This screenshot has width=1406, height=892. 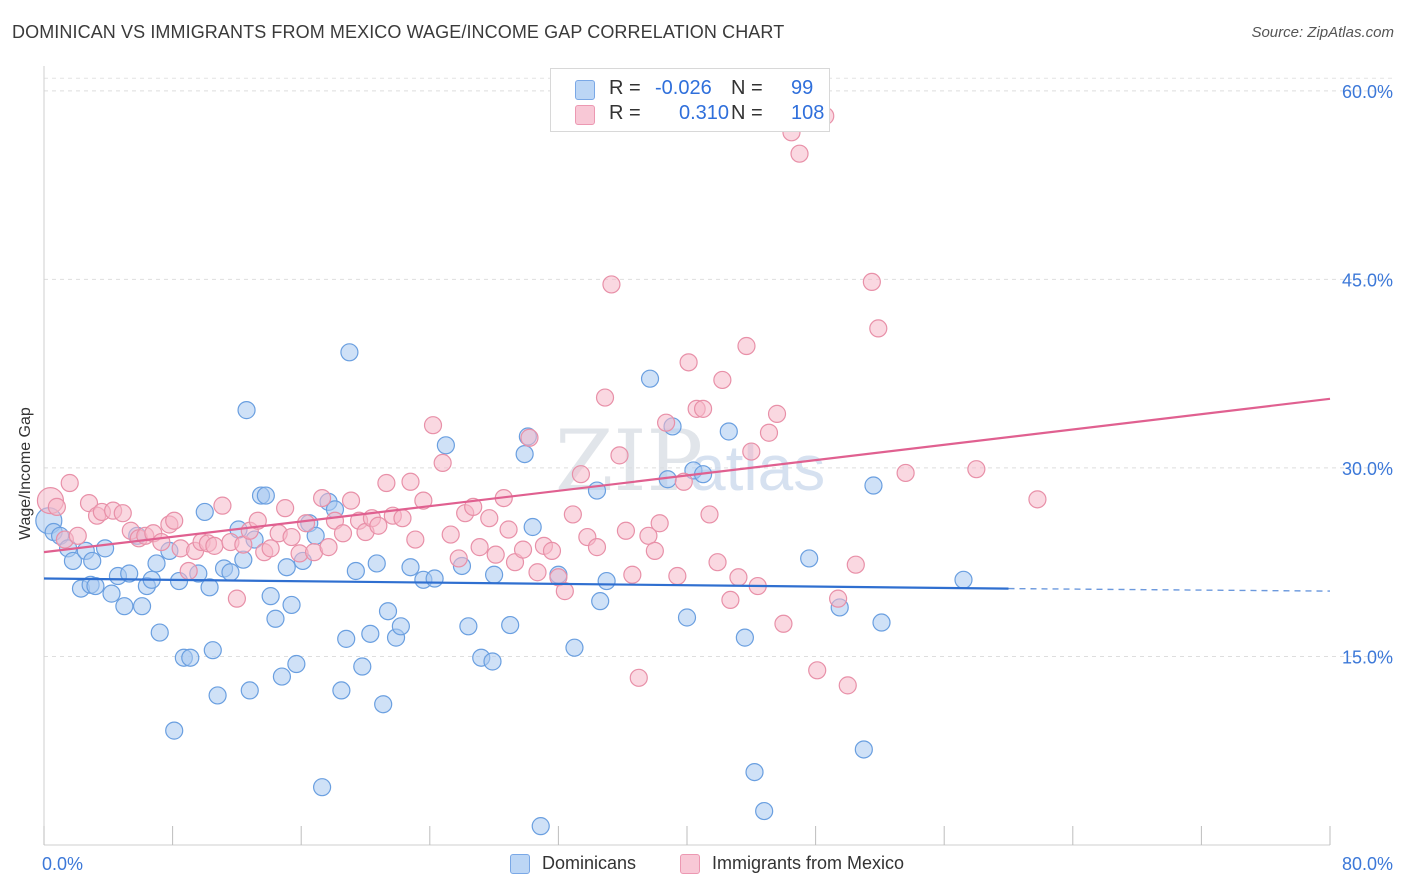 I want to click on x-tick-label: 0.0%, so click(x=62, y=864).